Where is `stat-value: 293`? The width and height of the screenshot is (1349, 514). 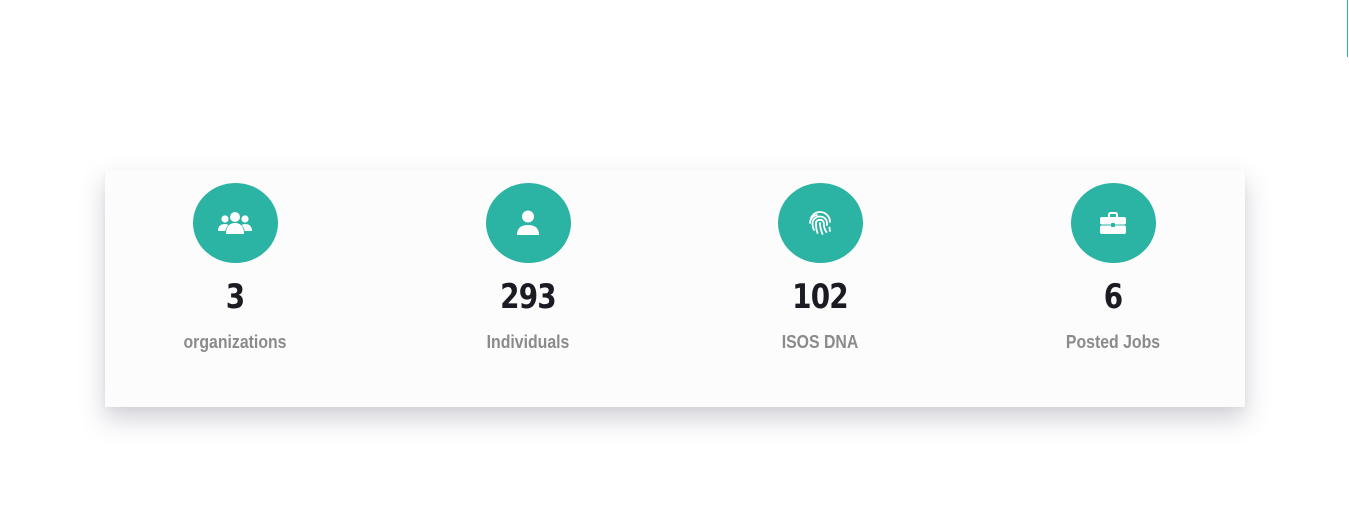
stat-value: 293 is located at coordinates (528, 297).